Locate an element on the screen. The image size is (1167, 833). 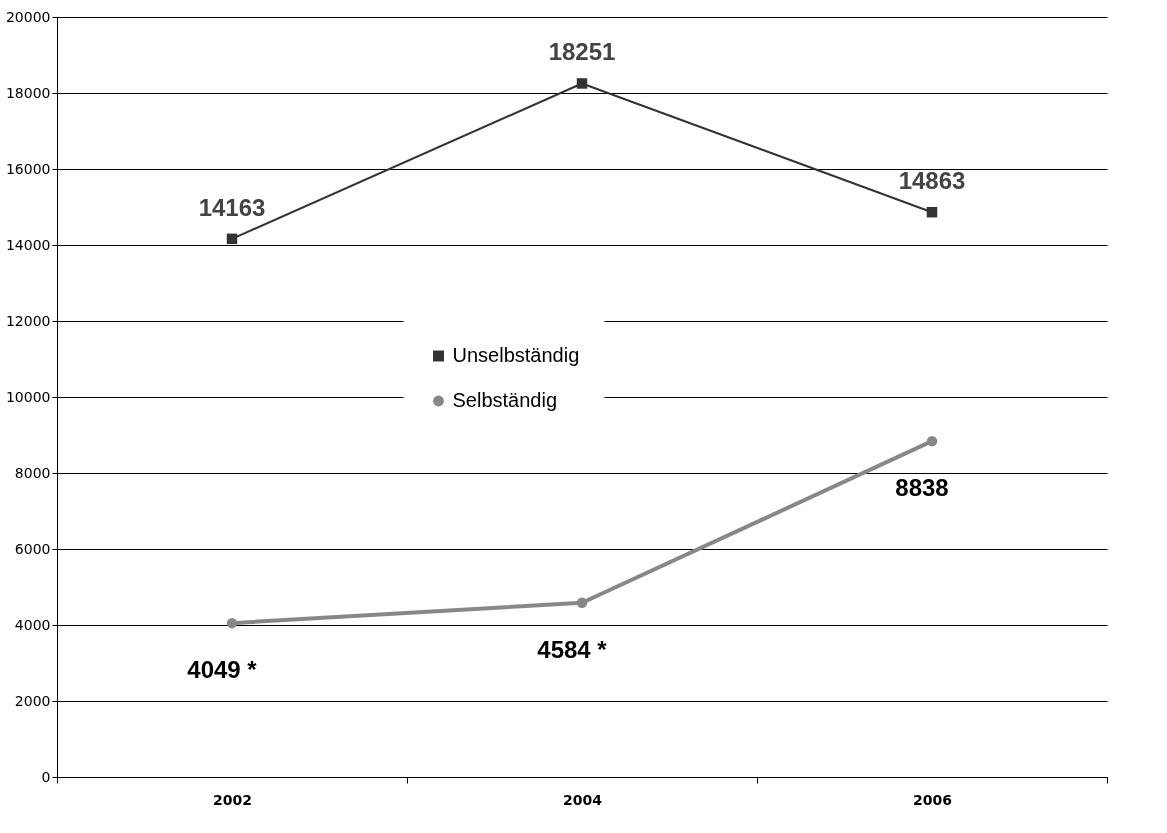
data-label: 18251 is located at coordinates (582, 52).